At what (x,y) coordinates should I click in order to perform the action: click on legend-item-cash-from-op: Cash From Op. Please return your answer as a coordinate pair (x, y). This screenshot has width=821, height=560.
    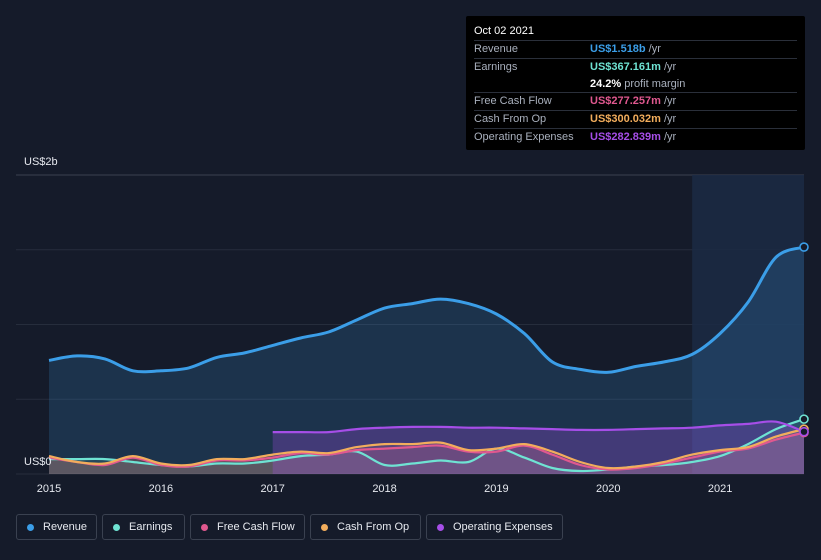
    Looking at the image, I should click on (365, 527).